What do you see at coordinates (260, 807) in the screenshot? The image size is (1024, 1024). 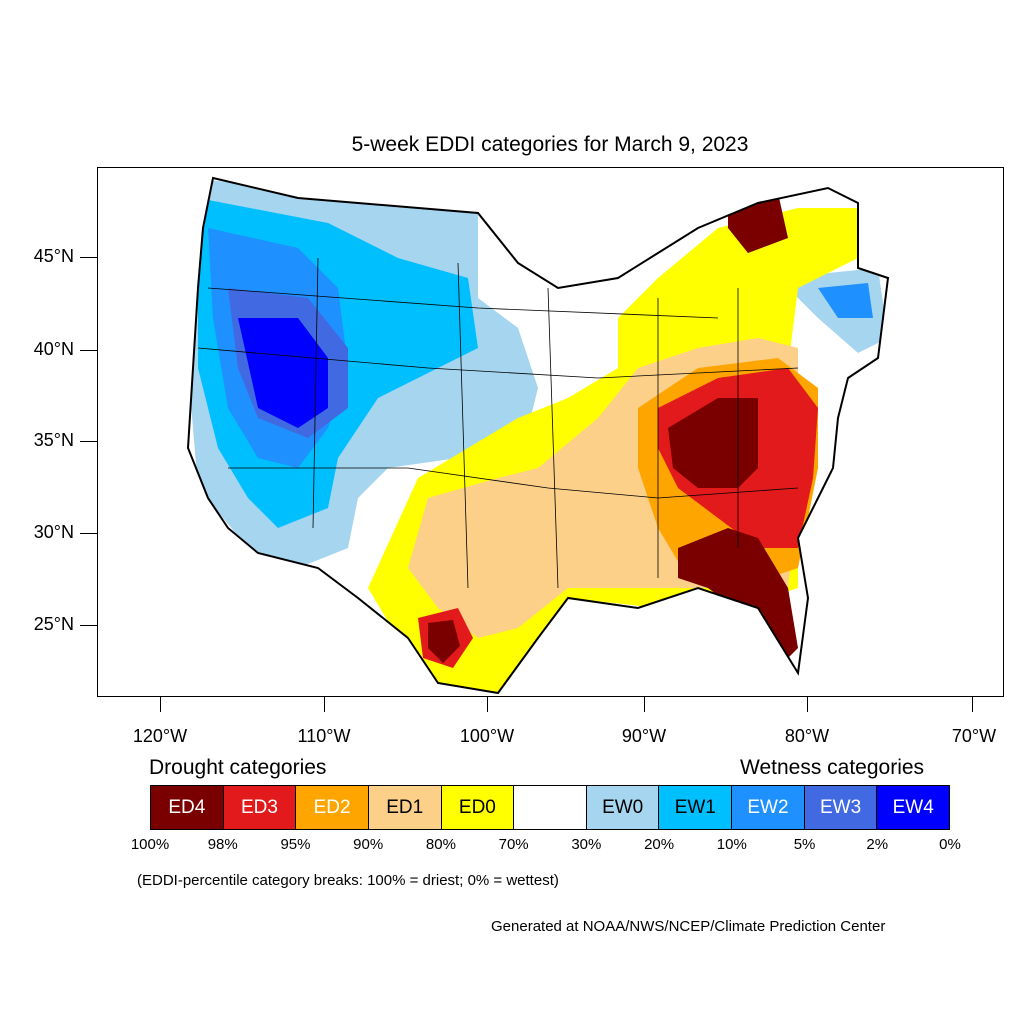 I see `legend-box-ed3: ED3` at bounding box center [260, 807].